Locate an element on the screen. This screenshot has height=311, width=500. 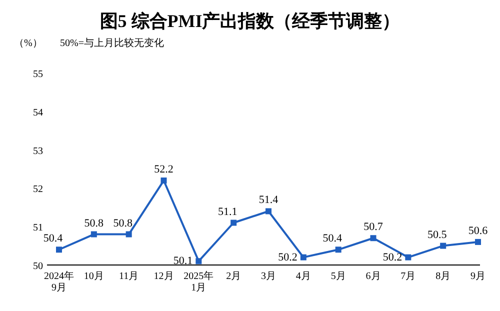
x-tick-label: 11月 is located at coordinates (129, 276).